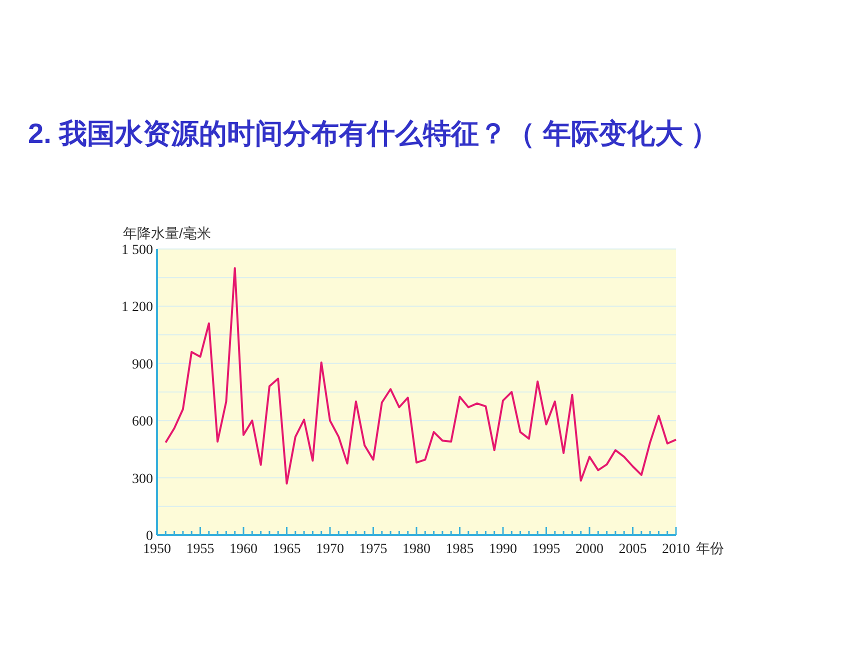 The image size is (860, 645). I want to click on x-tick-label: 2005, so click(632, 549).